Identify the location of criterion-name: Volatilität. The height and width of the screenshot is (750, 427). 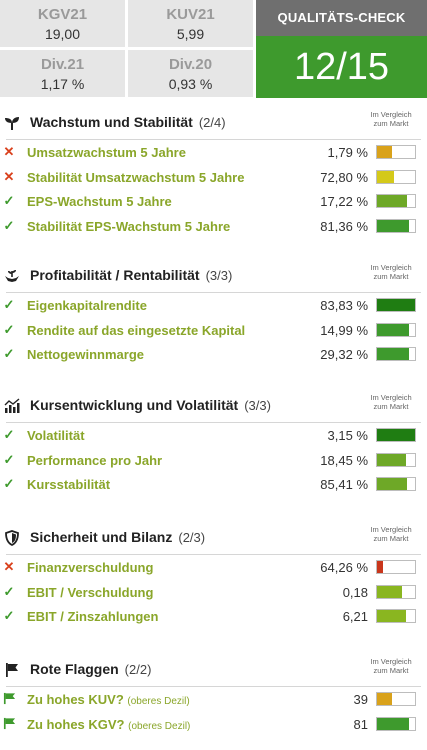
(56, 435).